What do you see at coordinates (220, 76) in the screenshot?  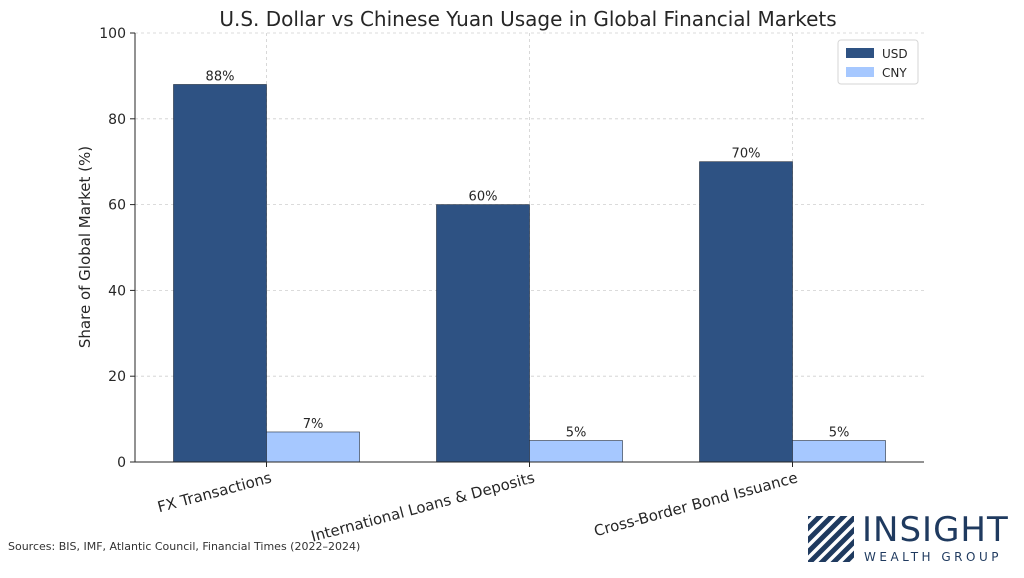 I see `data-label: 88%` at bounding box center [220, 76].